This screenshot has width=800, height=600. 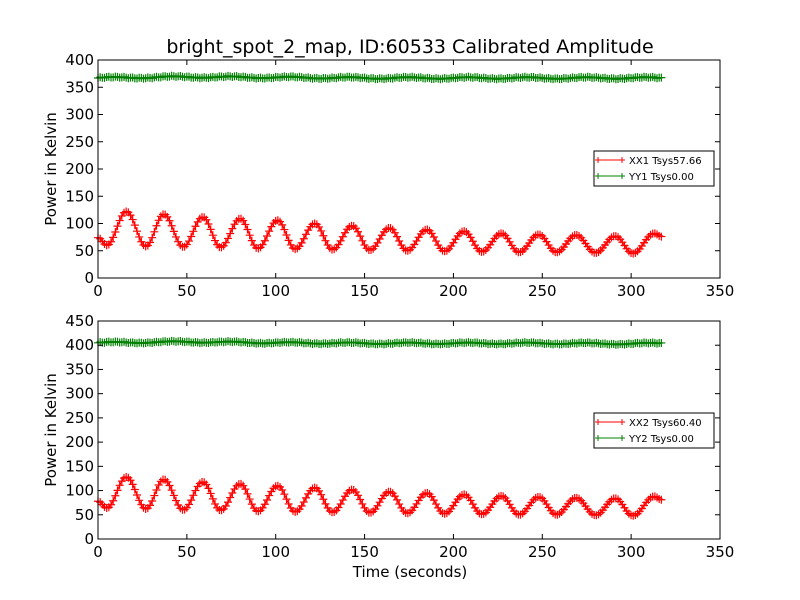 I want to click on legend-entry: XX2 Tsys60.40, so click(x=648, y=423).